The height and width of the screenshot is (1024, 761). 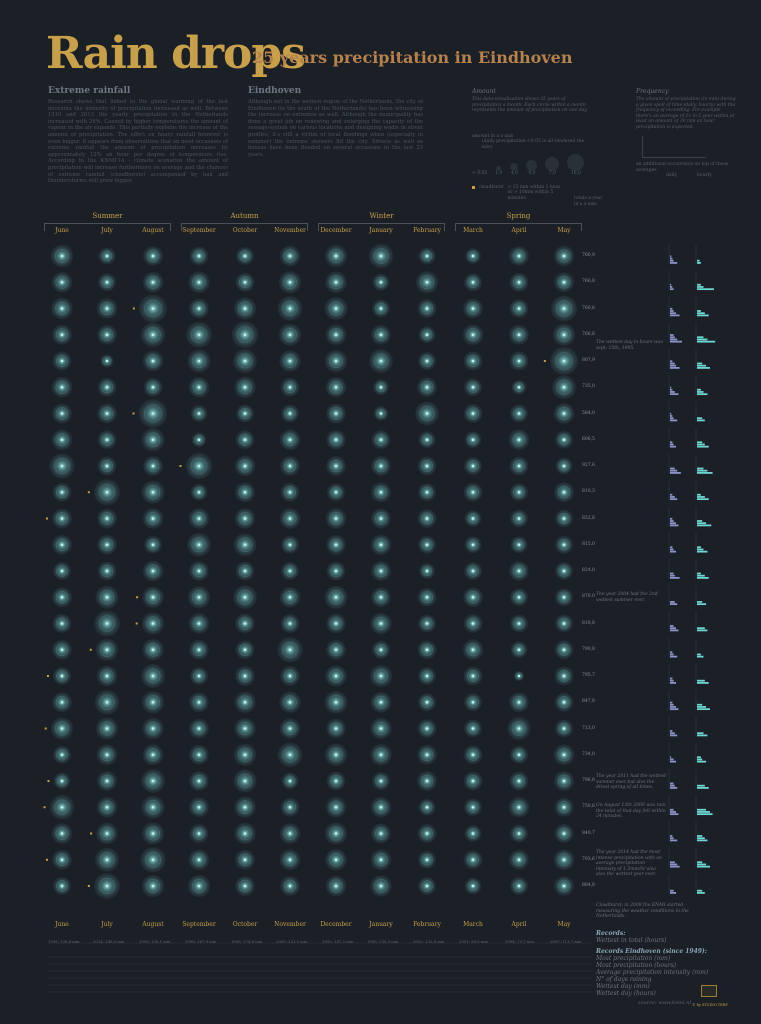 I want to click on month-header: October, so click(x=245, y=230).